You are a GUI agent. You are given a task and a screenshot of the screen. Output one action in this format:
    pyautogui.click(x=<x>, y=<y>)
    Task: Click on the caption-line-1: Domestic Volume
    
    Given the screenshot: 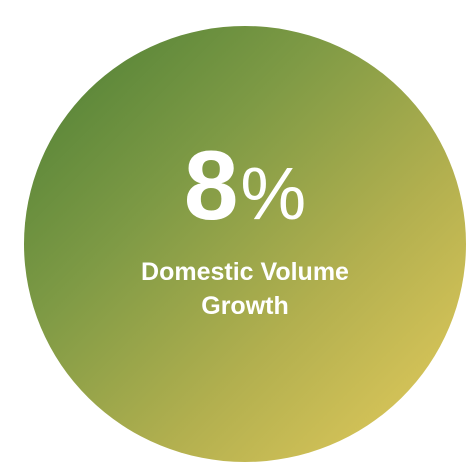 What is the action you would take?
    pyautogui.click(x=245, y=272)
    